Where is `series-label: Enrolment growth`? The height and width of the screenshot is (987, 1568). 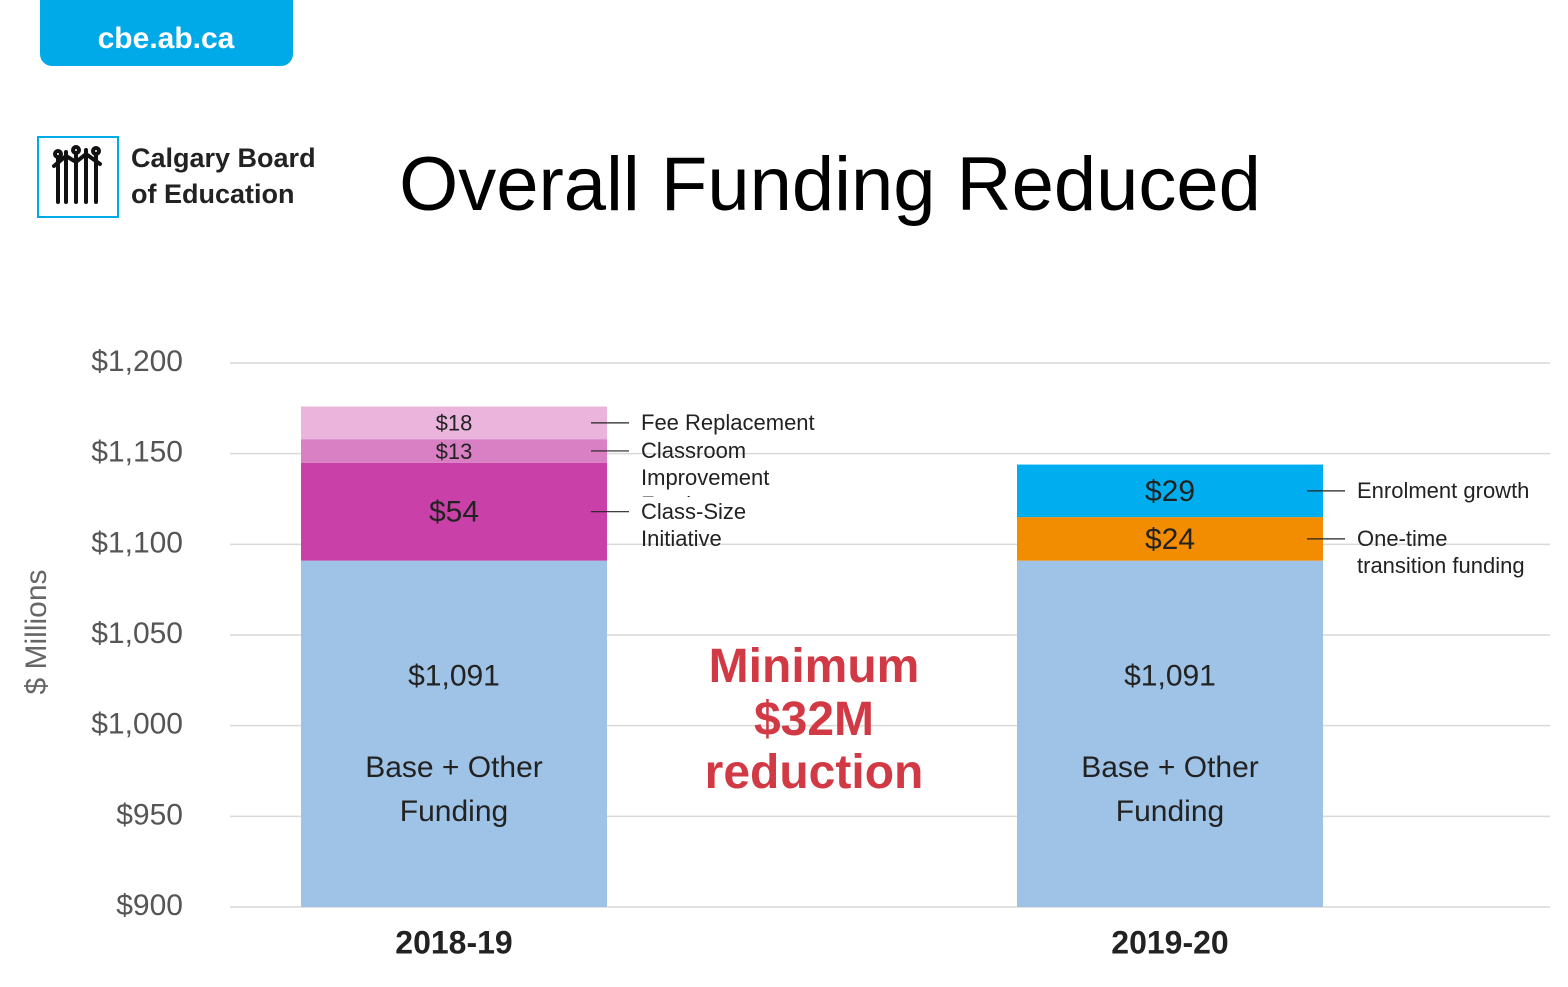 series-label: Enrolment growth is located at coordinates (1443, 490).